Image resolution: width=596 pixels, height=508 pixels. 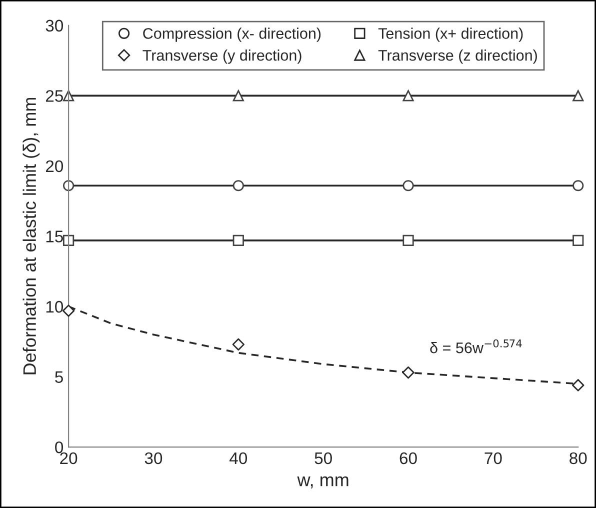 What do you see at coordinates (457, 57) in the screenshot?
I see `legend-label: Transverse (z direction)` at bounding box center [457, 57].